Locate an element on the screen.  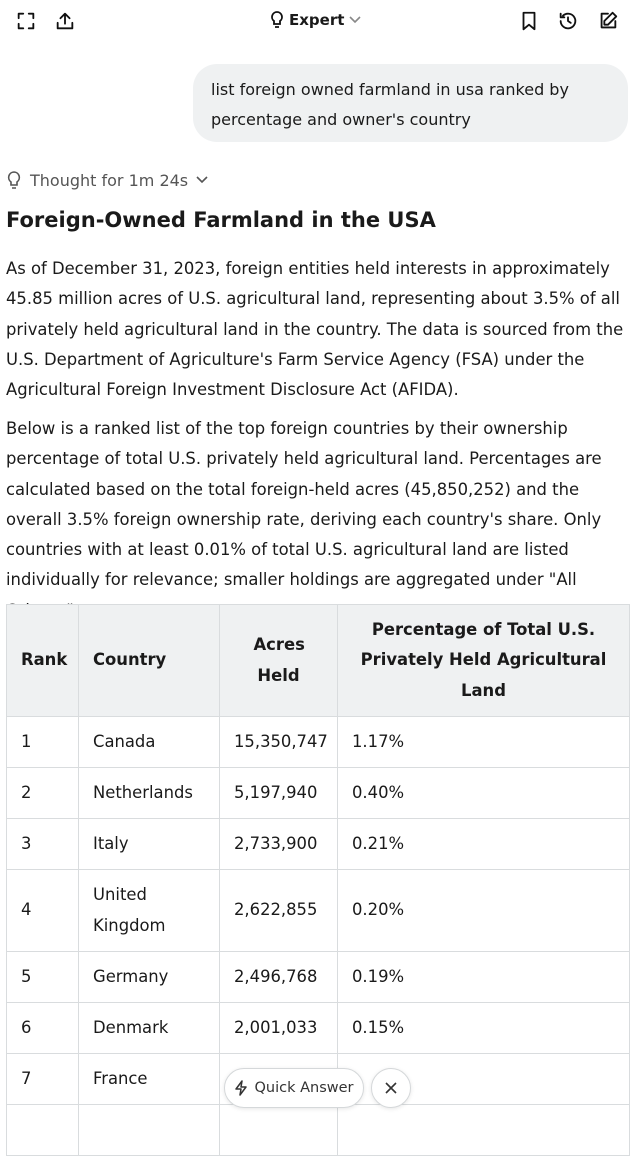
table-cell: 2,001,033 is located at coordinates (278, 1028).